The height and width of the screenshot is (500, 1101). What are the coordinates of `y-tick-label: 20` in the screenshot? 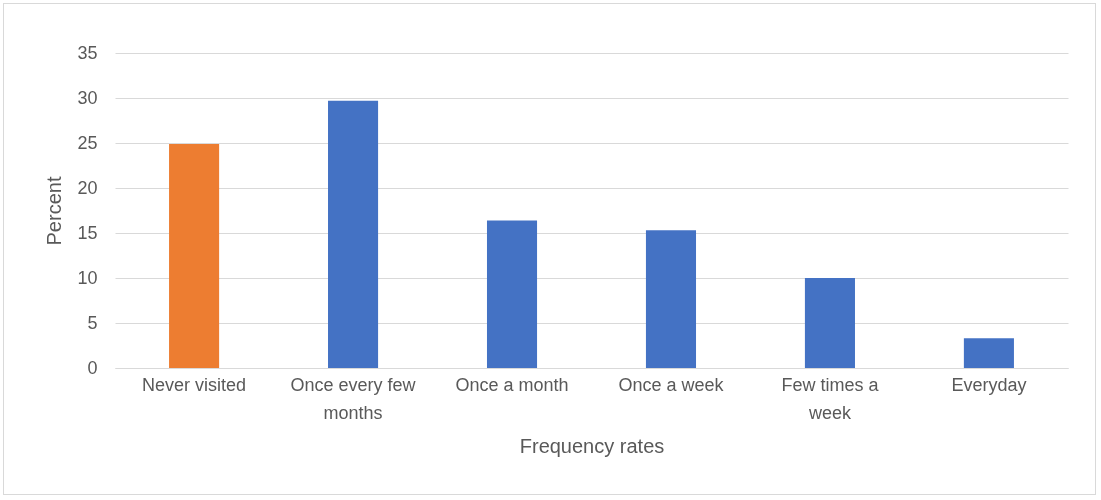 It's located at (87, 187).